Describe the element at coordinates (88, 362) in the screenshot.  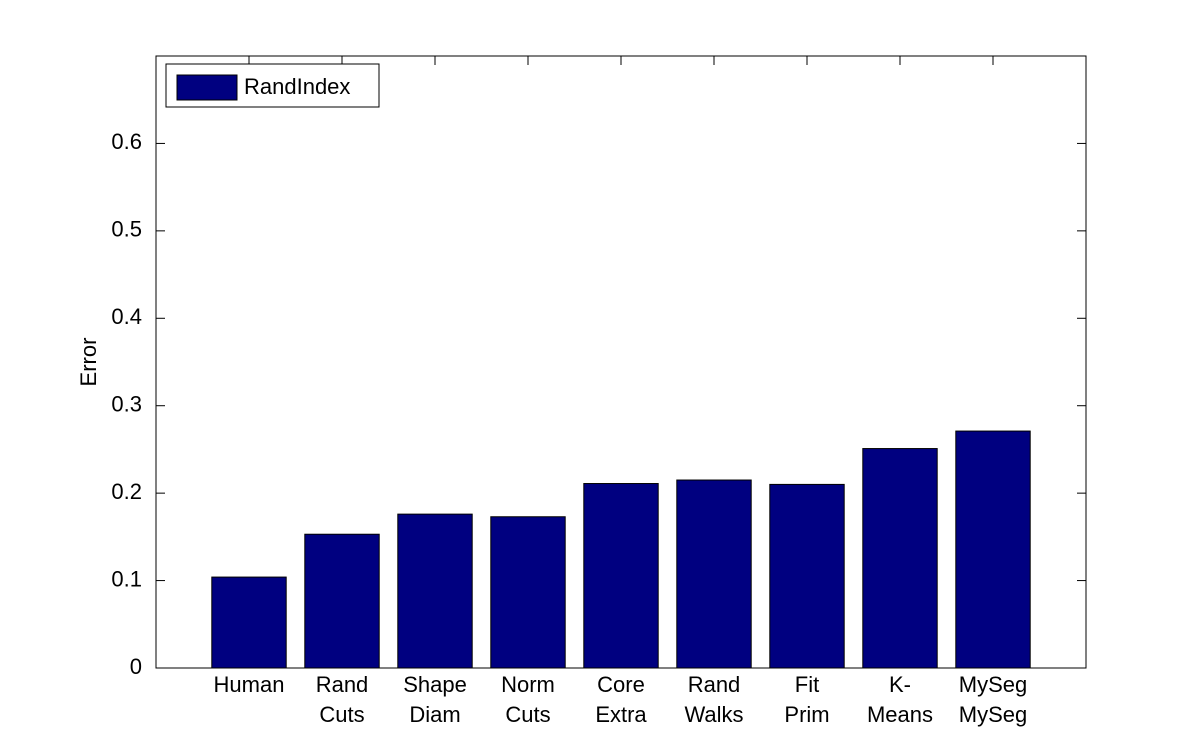
I see `y-axis-label: Error` at that location.